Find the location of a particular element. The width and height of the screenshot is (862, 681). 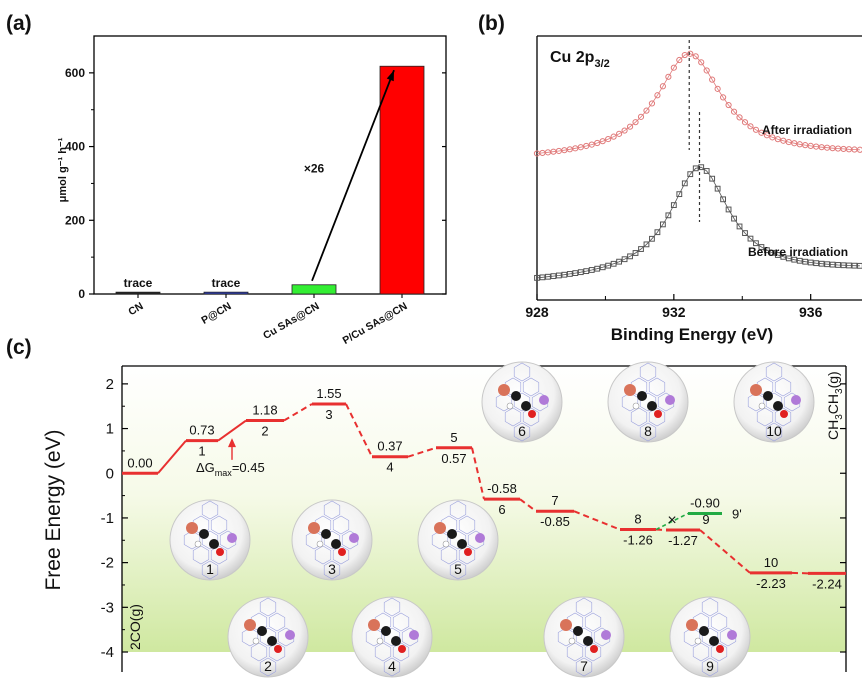

structure-model: 10 is located at coordinates (774, 402).